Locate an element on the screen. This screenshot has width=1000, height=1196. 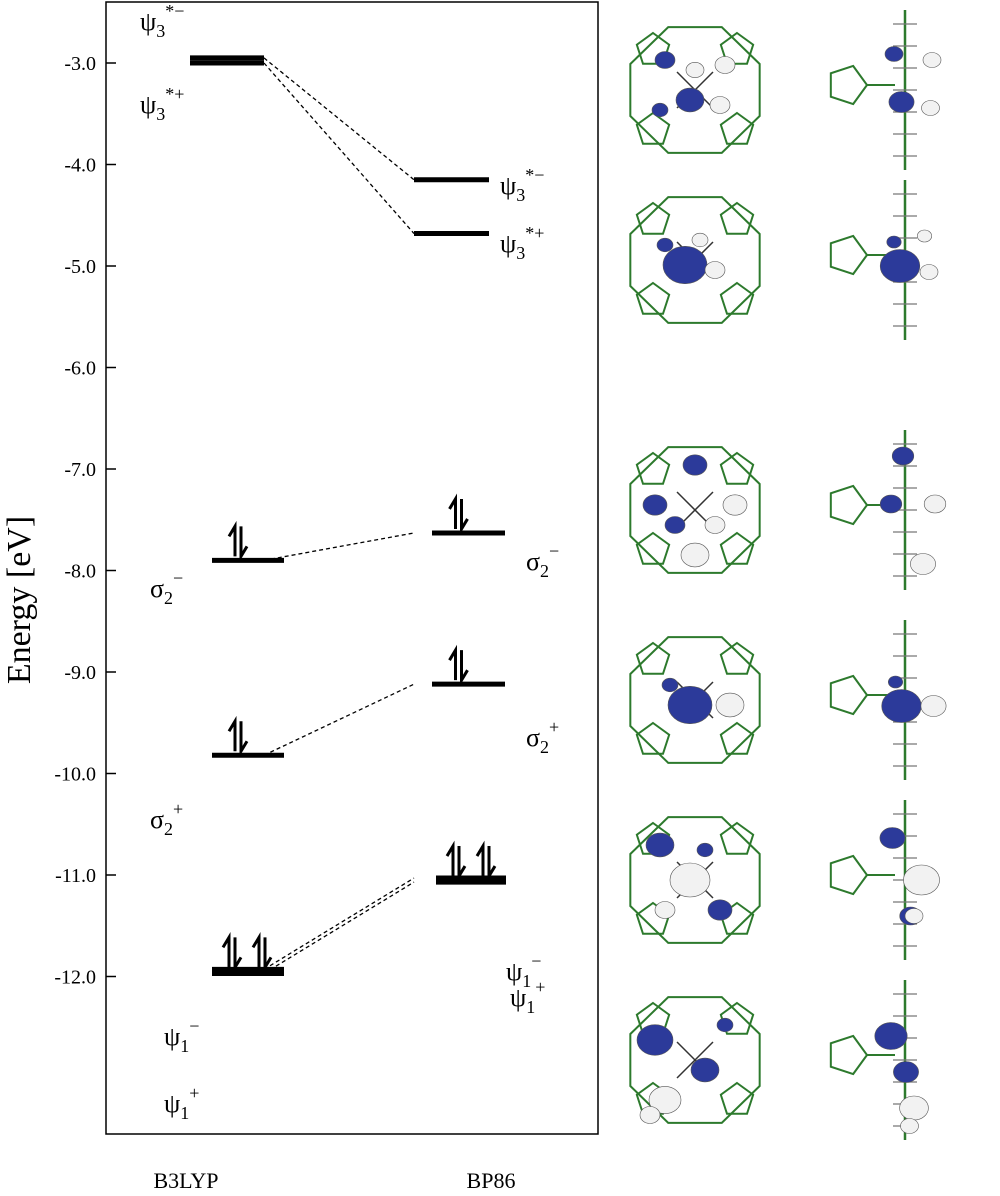
orbital-label-b3lyp-sigma2-minus: σ2− is located at coordinates (166, 588).